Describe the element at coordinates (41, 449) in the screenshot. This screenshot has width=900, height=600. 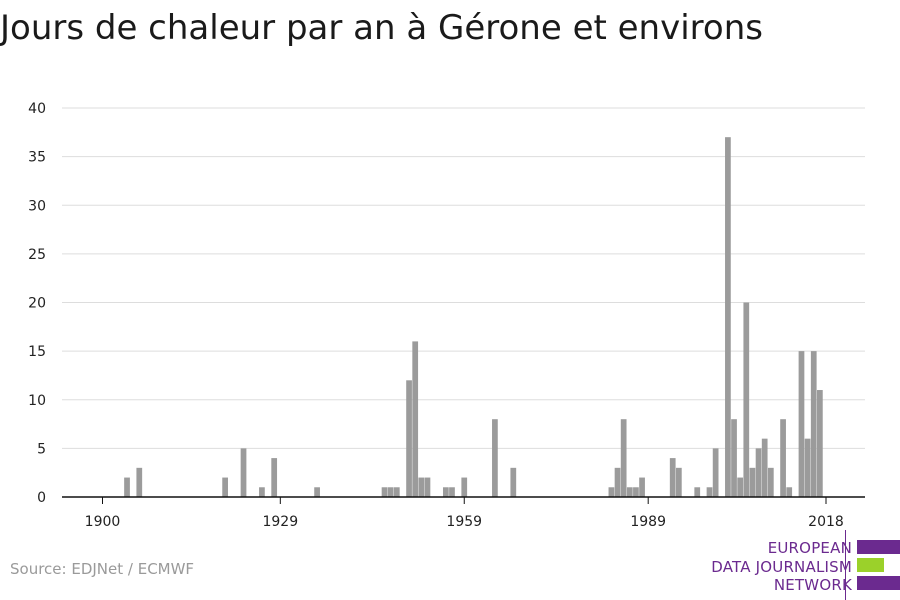
I see `y-tick-label: 5` at that location.